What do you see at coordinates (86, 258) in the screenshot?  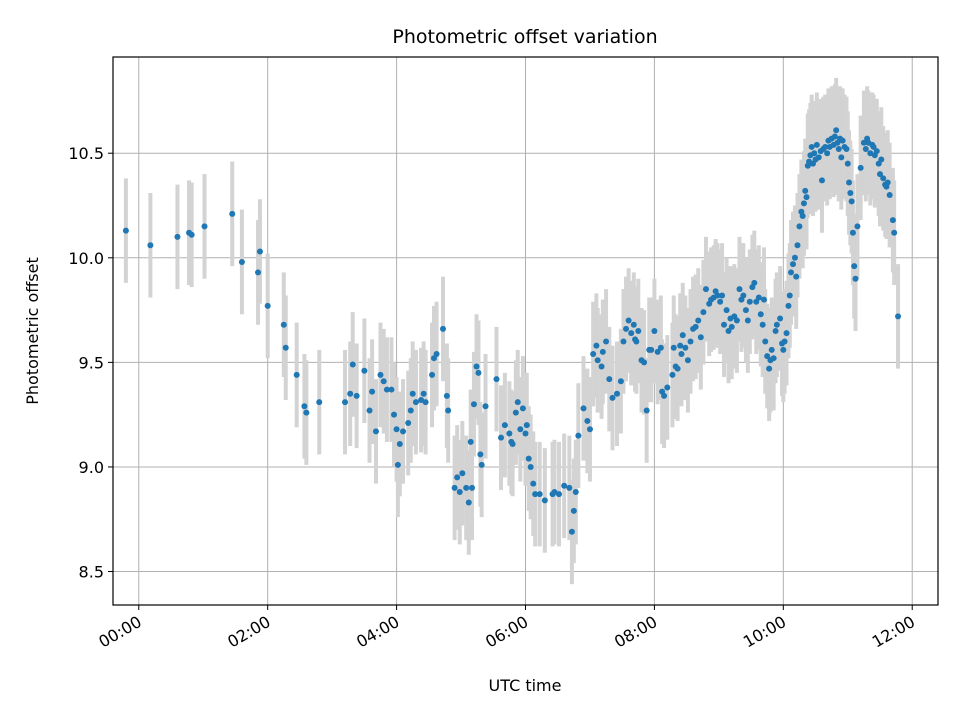 I see `y-tick-label: 10.0` at bounding box center [86, 258].